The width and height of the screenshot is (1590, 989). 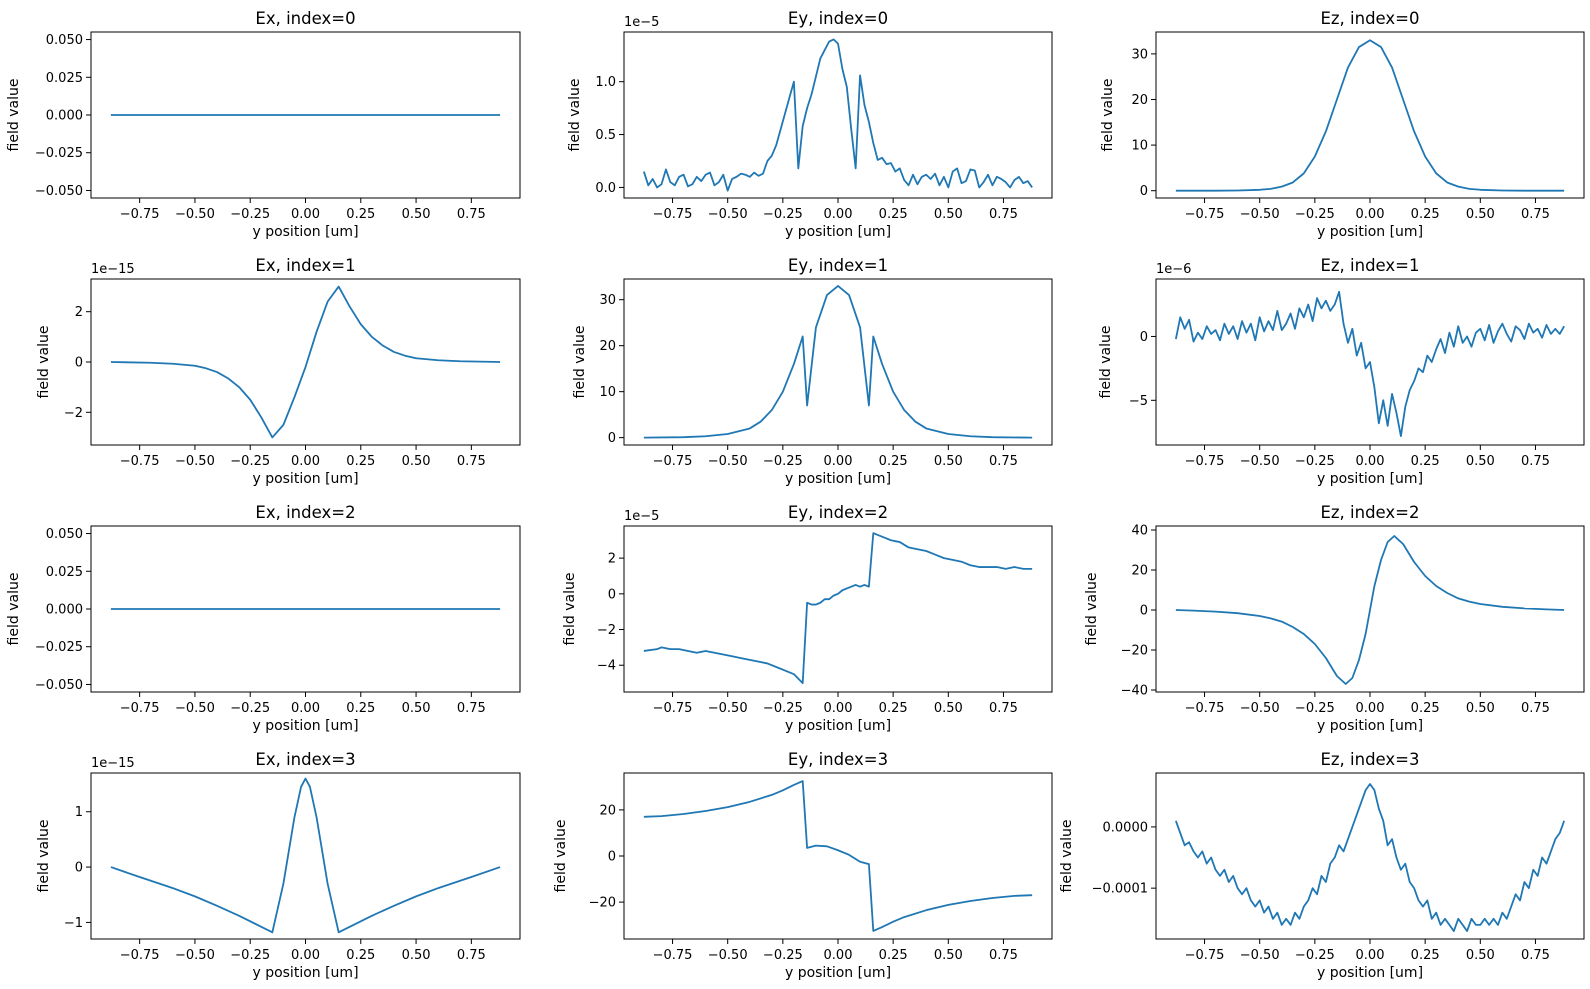 I want to click on subplot-12-x-tick-label: −0.50, so click(x=1260, y=955).